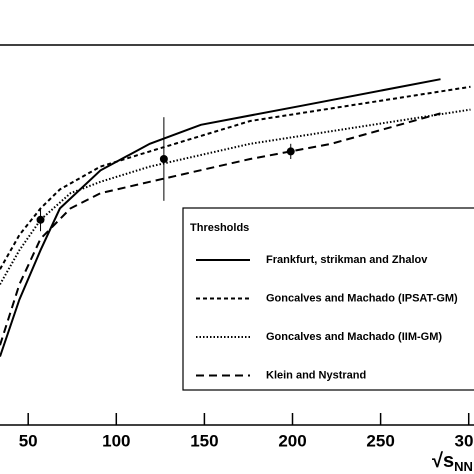  Describe the element at coordinates (347, 260) in the screenshot. I see `legend-label: Frankfurt, strikman and Zhalov` at that location.